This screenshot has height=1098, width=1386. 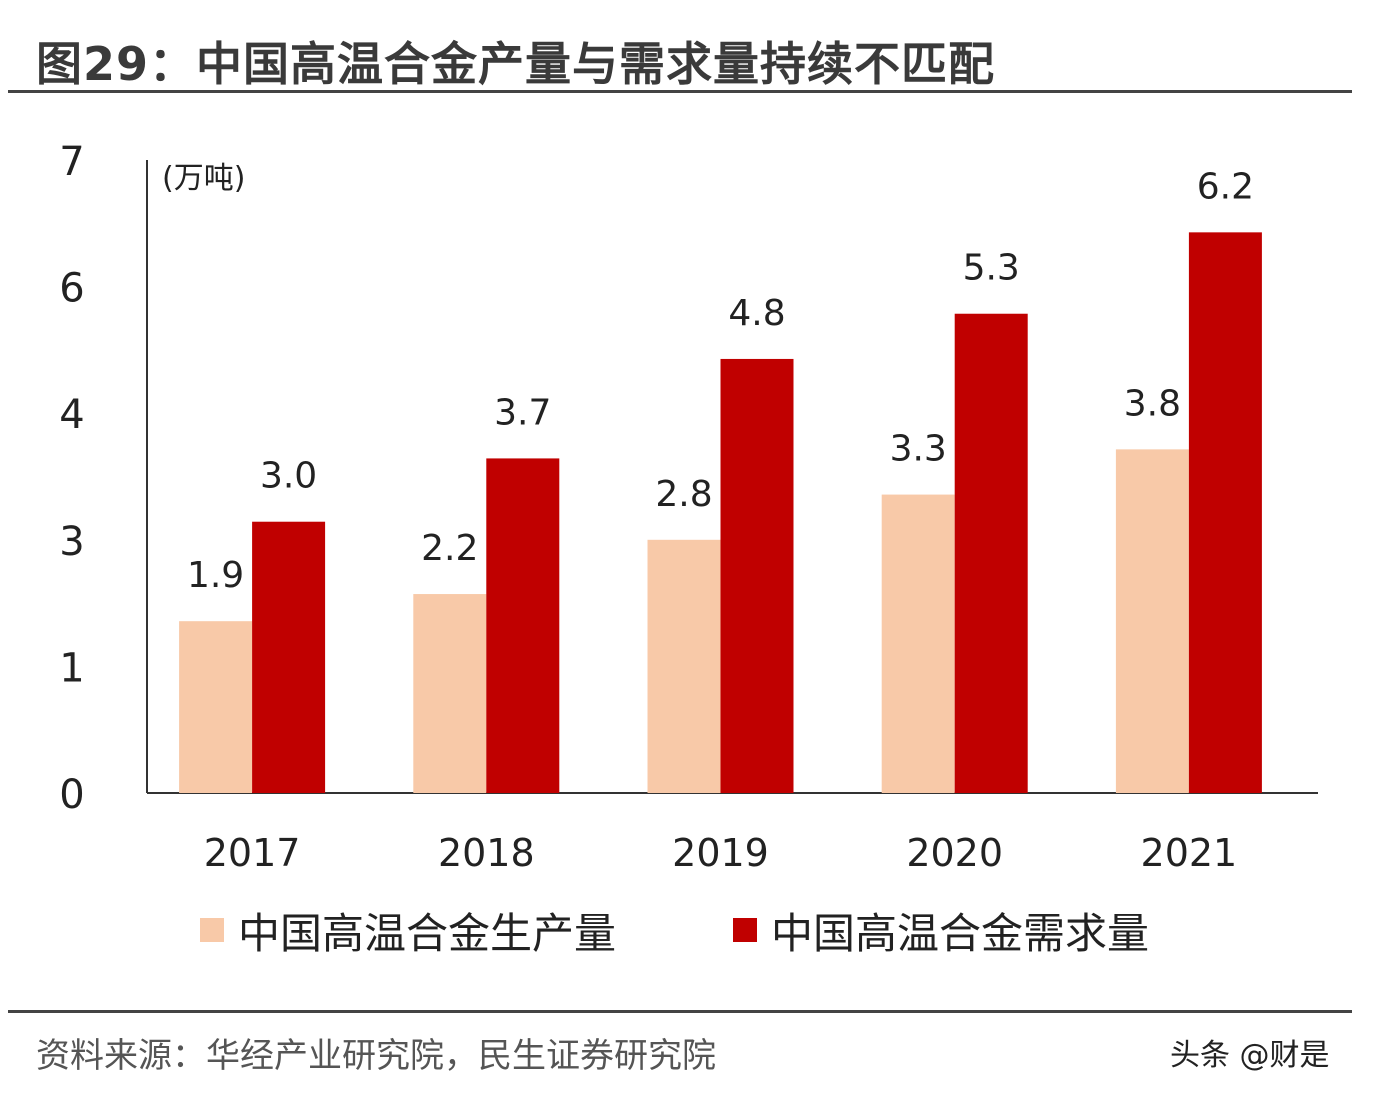 What do you see at coordinates (1250, 1055) in the screenshot?
I see `watermark: 头条 @财是` at bounding box center [1250, 1055].